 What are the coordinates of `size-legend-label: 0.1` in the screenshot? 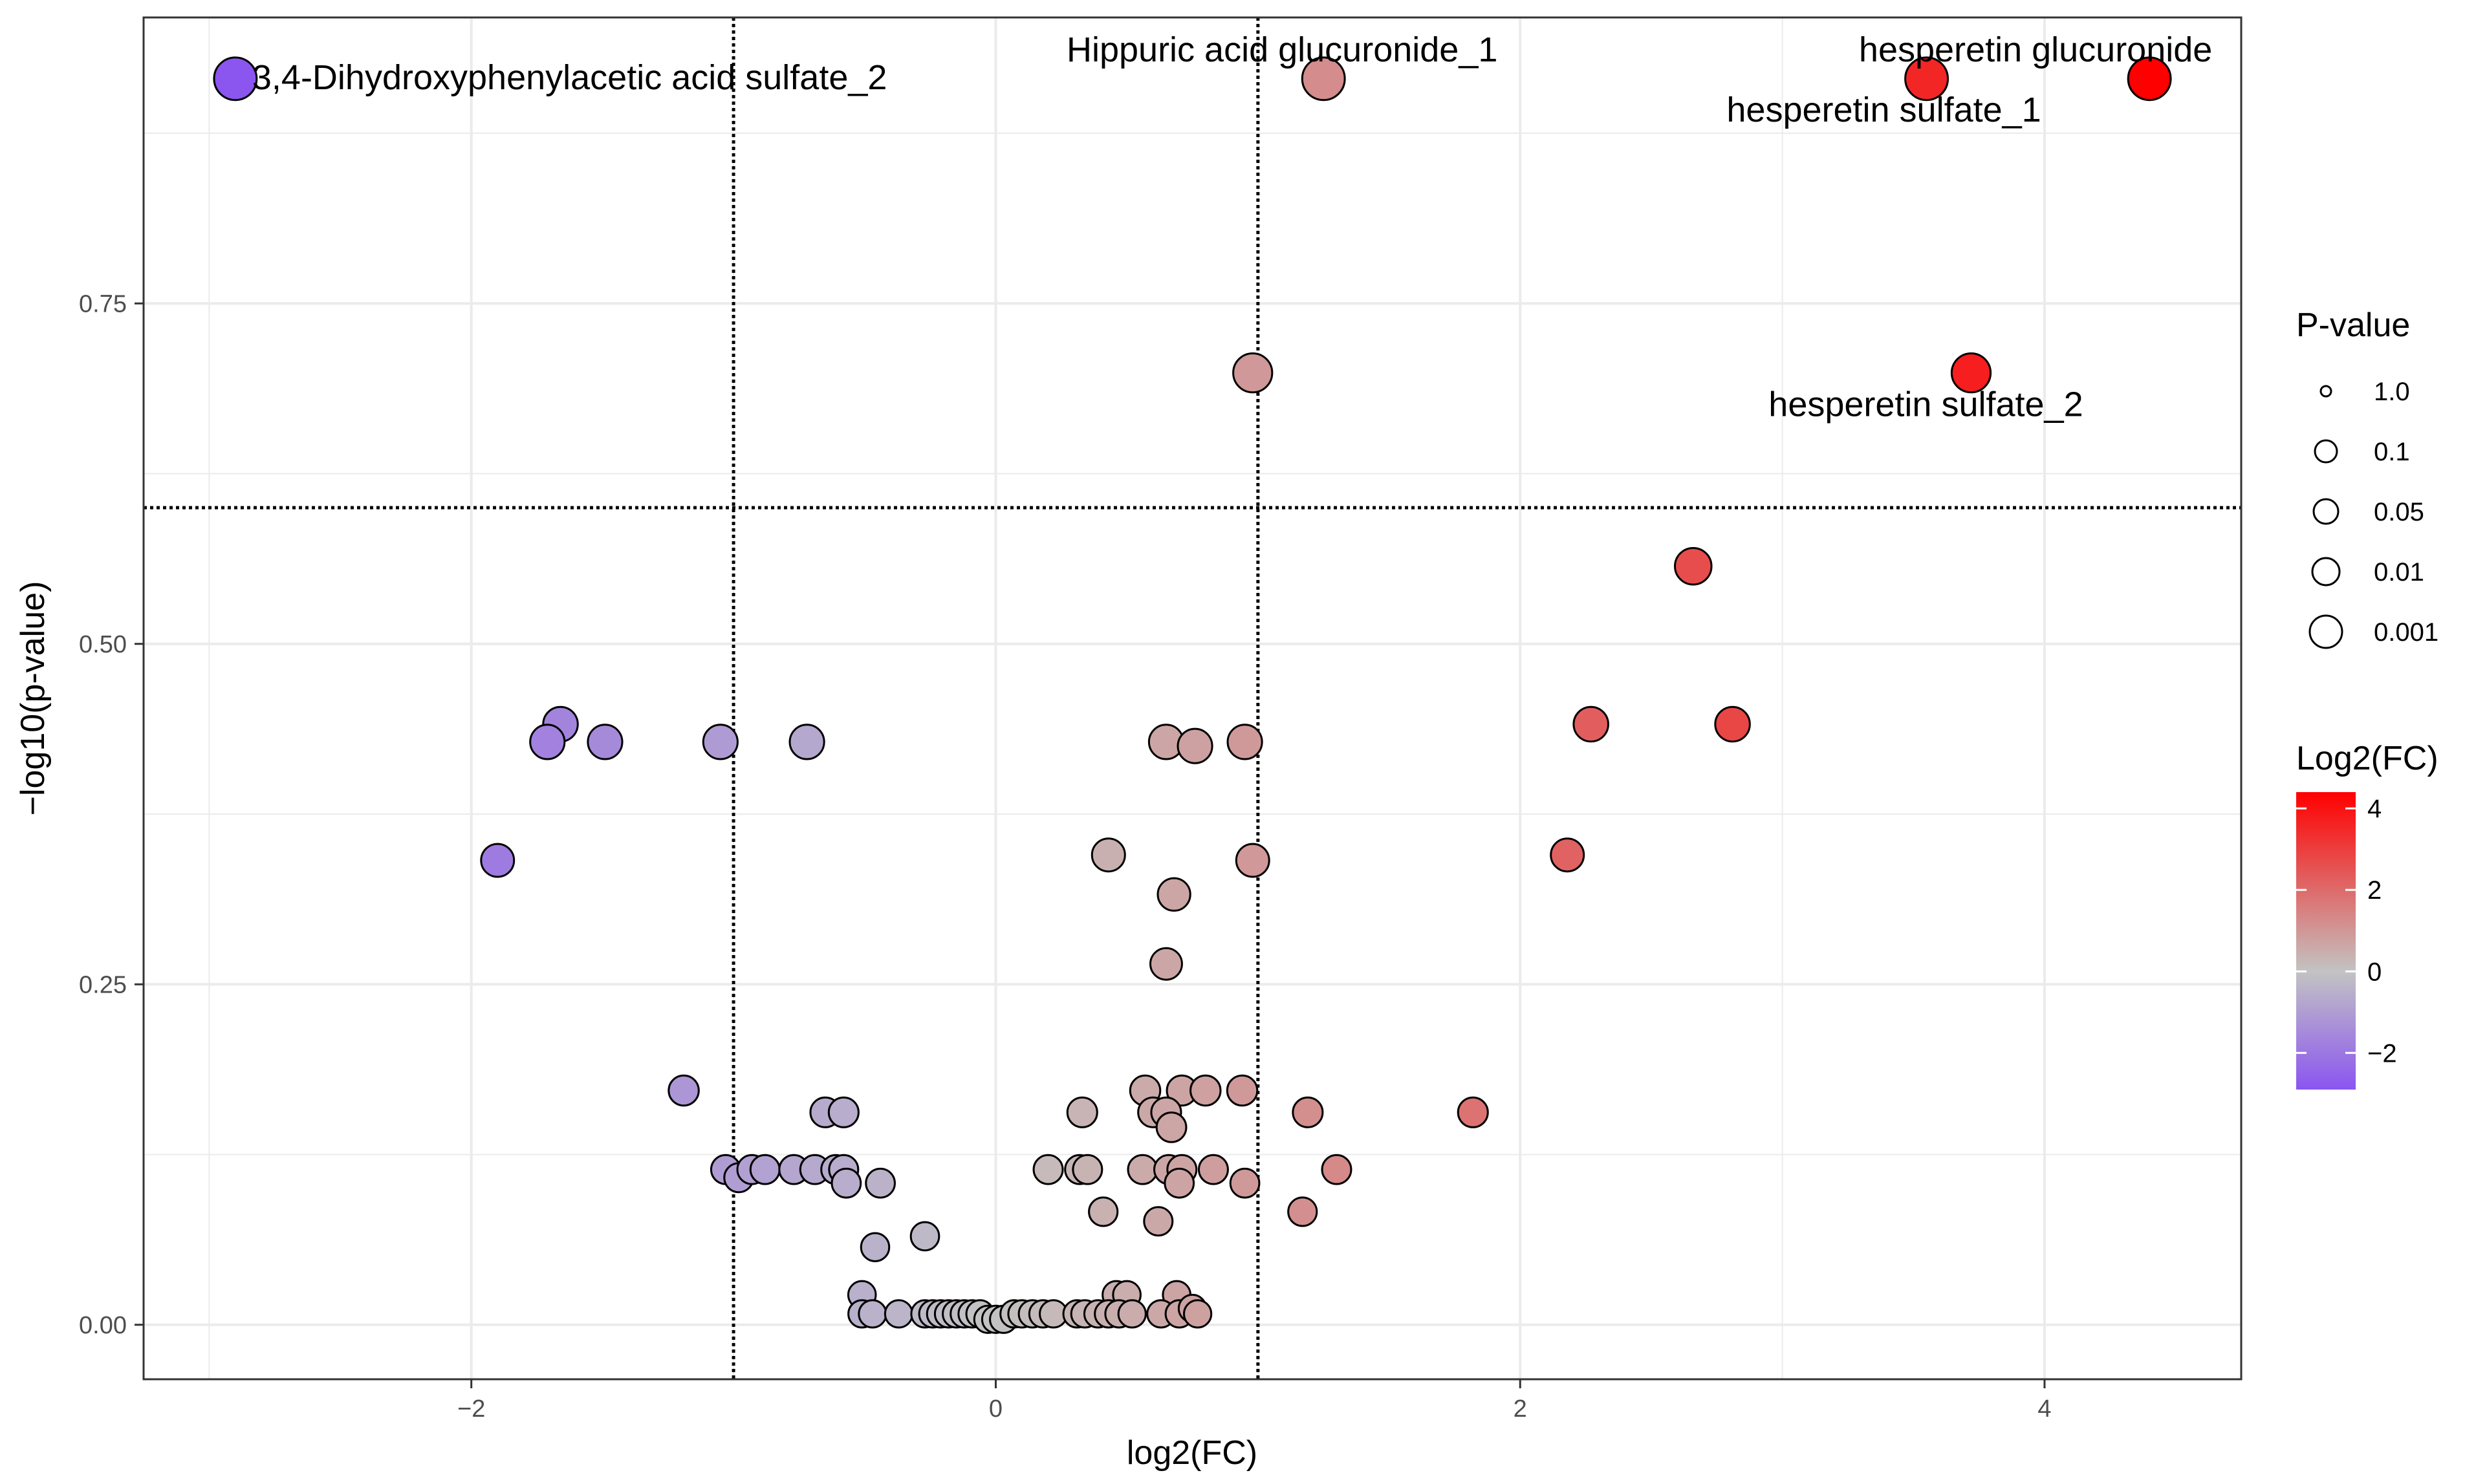 It's located at (2392, 452).